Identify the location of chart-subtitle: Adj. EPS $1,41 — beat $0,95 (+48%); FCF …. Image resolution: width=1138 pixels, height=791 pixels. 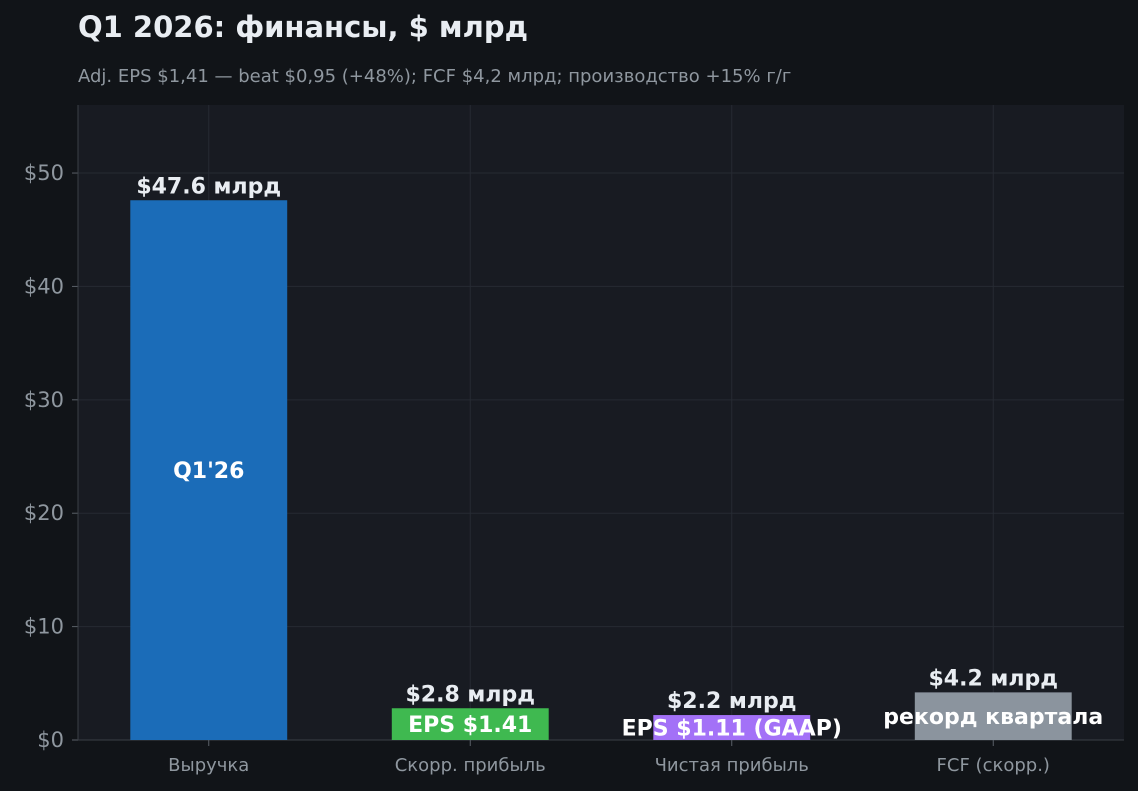
(435, 76).